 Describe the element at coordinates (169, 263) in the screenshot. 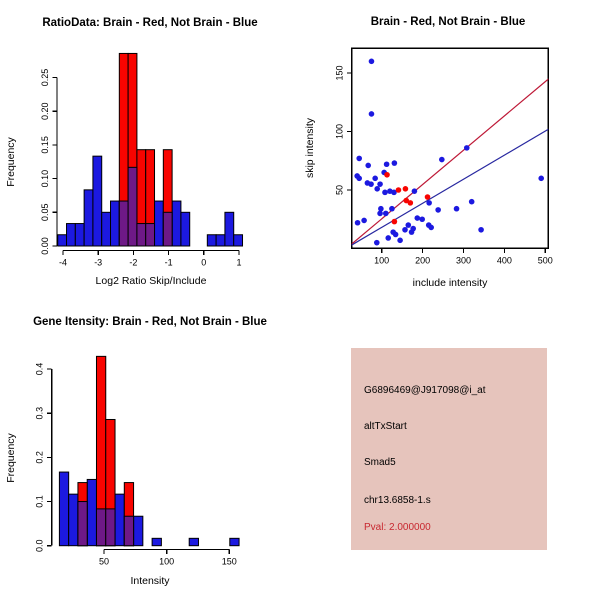

I see `x-tick-label: -1` at that location.